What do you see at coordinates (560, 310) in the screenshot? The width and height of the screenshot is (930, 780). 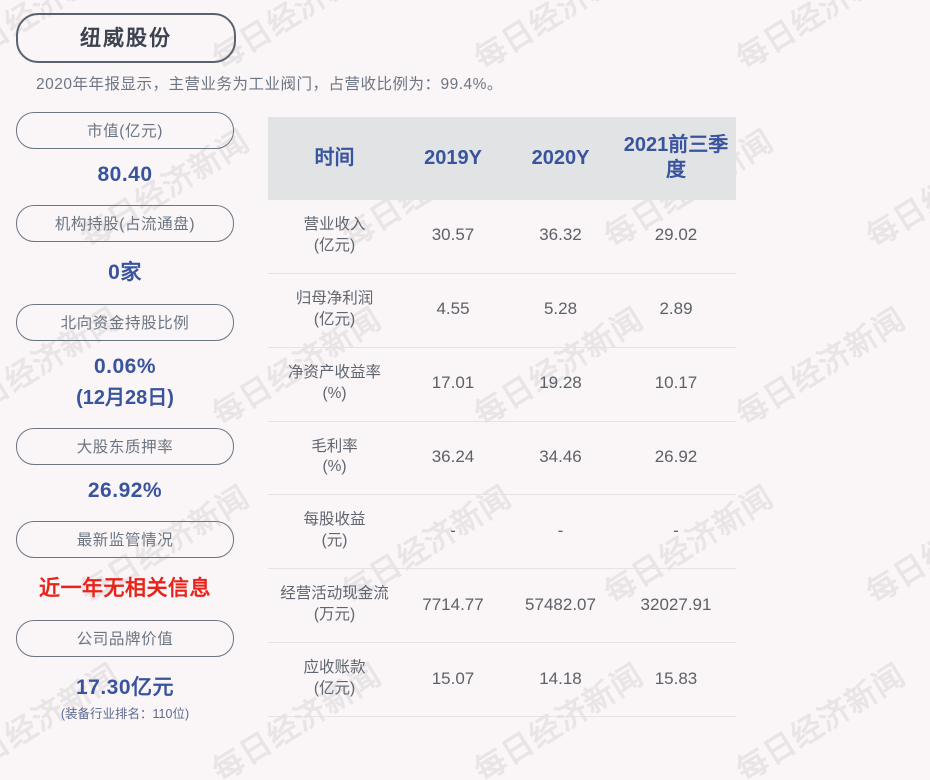 I see `table-cell-value: 5.28` at bounding box center [560, 310].